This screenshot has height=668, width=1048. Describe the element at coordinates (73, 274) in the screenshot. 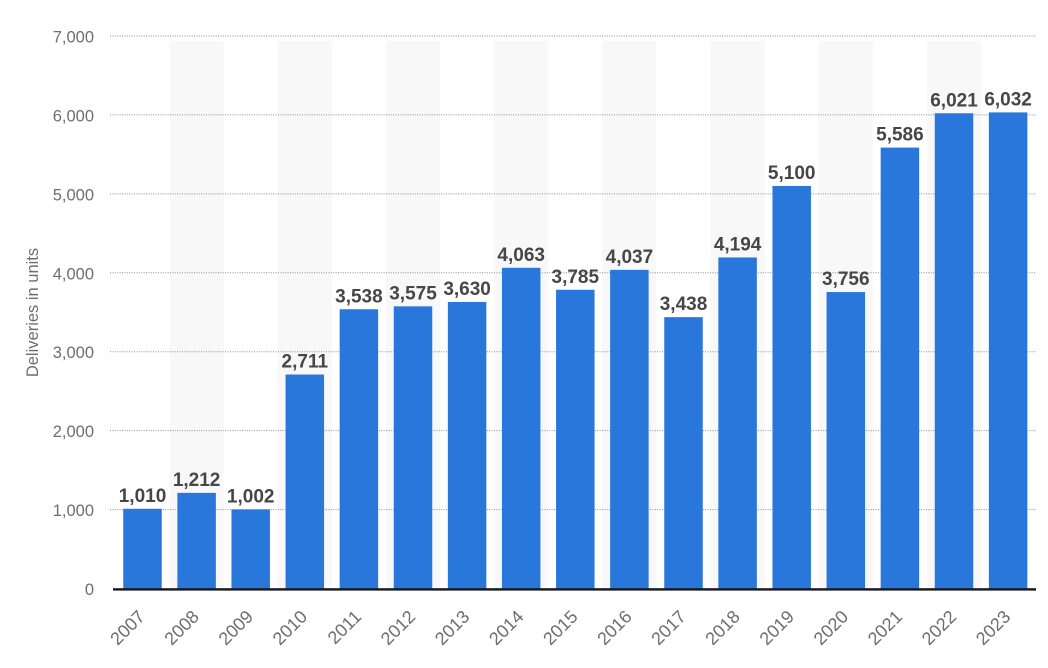

I see `svg-text: 4,000` at that location.